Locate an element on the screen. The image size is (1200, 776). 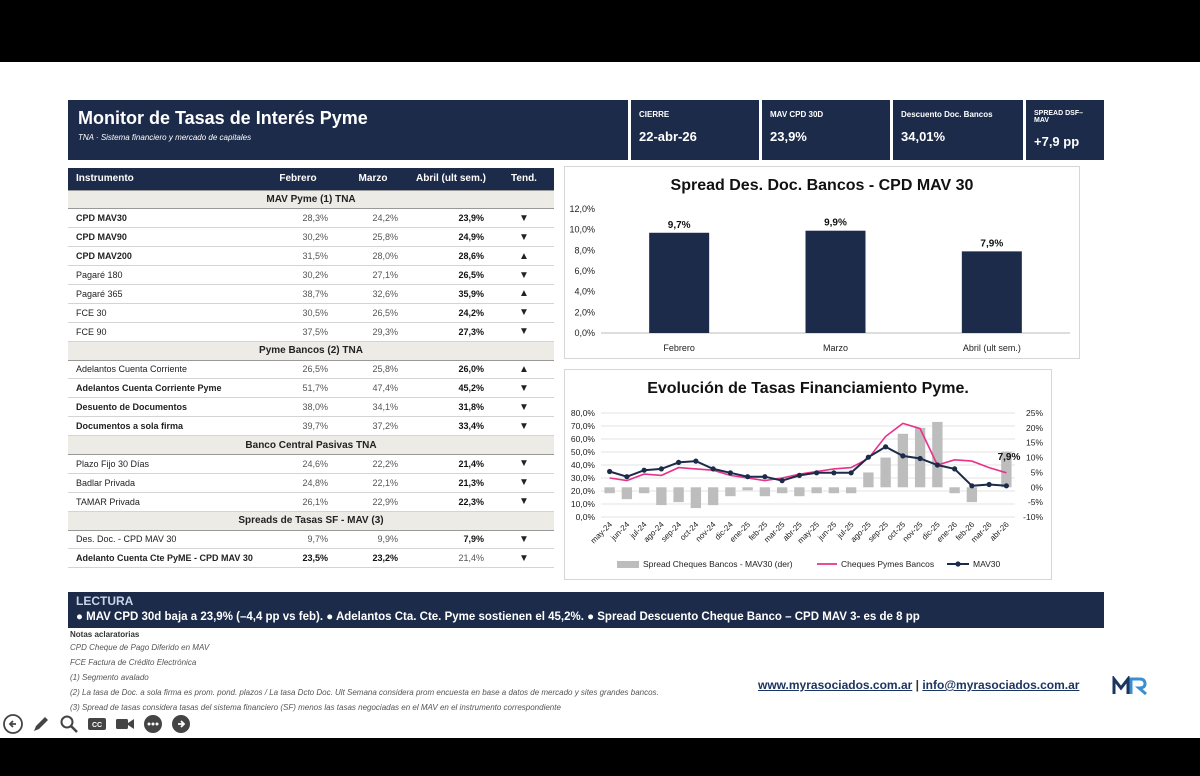
instrument-name: CPD MAV30 is located at coordinates (163, 218).